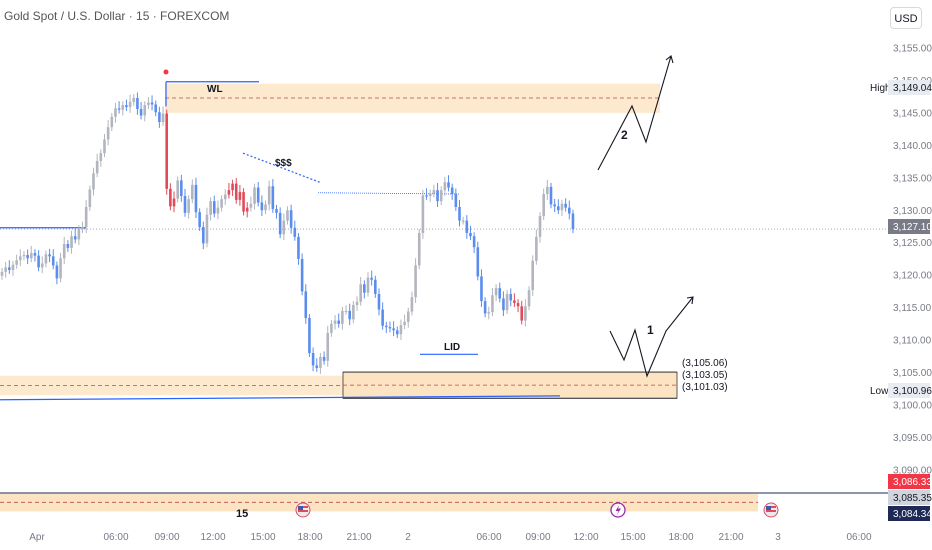  I want to click on gray-price-tag: 3,085.35, so click(910, 497).